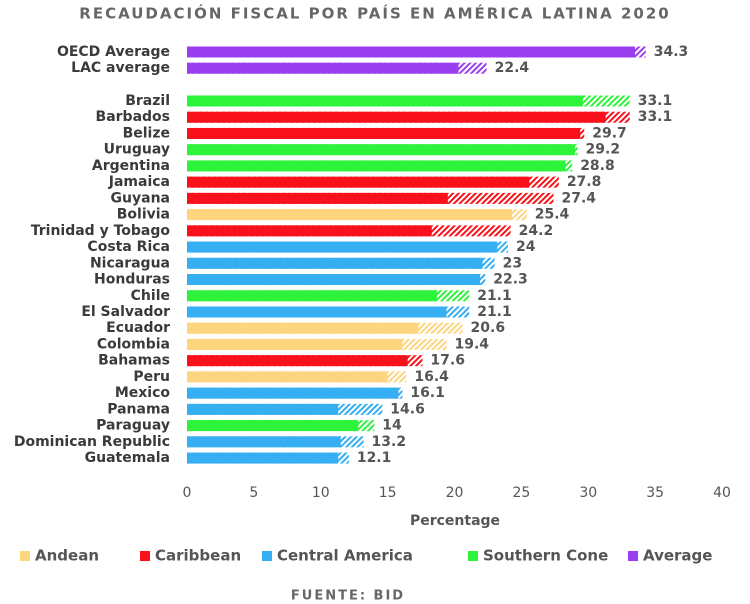 This screenshot has height=604, width=750. I want to click on category-label: Guatemala, so click(127, 458).